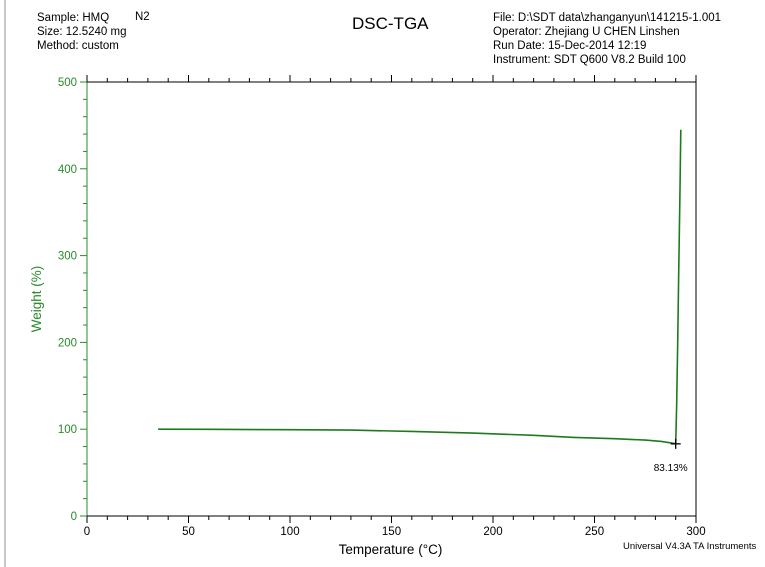 This screenshot has height=567, width=765. What do you see at coordinates (391, 532) in the screenshot?
I see `x-tick-label: 150` at bounding box center [391, 532].